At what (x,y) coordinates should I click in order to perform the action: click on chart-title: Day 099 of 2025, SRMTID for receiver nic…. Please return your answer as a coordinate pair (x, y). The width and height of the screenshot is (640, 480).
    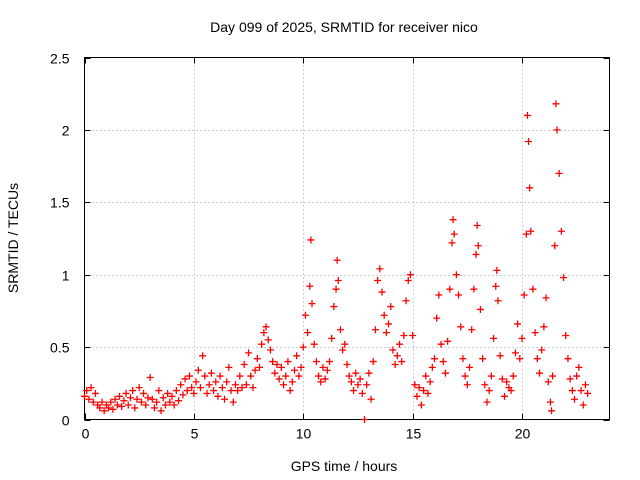
    Looking at the image, I should click on (344, 27).